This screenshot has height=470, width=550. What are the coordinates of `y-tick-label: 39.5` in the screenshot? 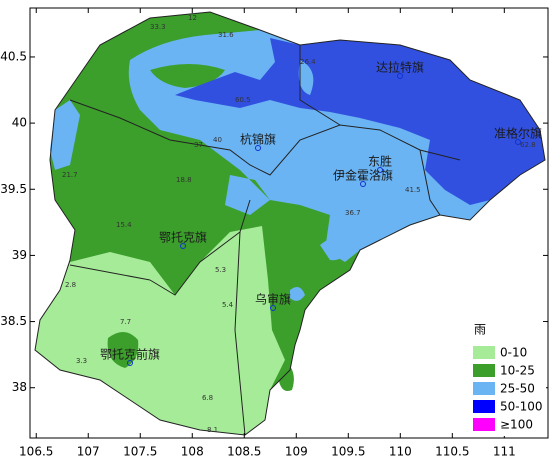 It's located at (13, 189).